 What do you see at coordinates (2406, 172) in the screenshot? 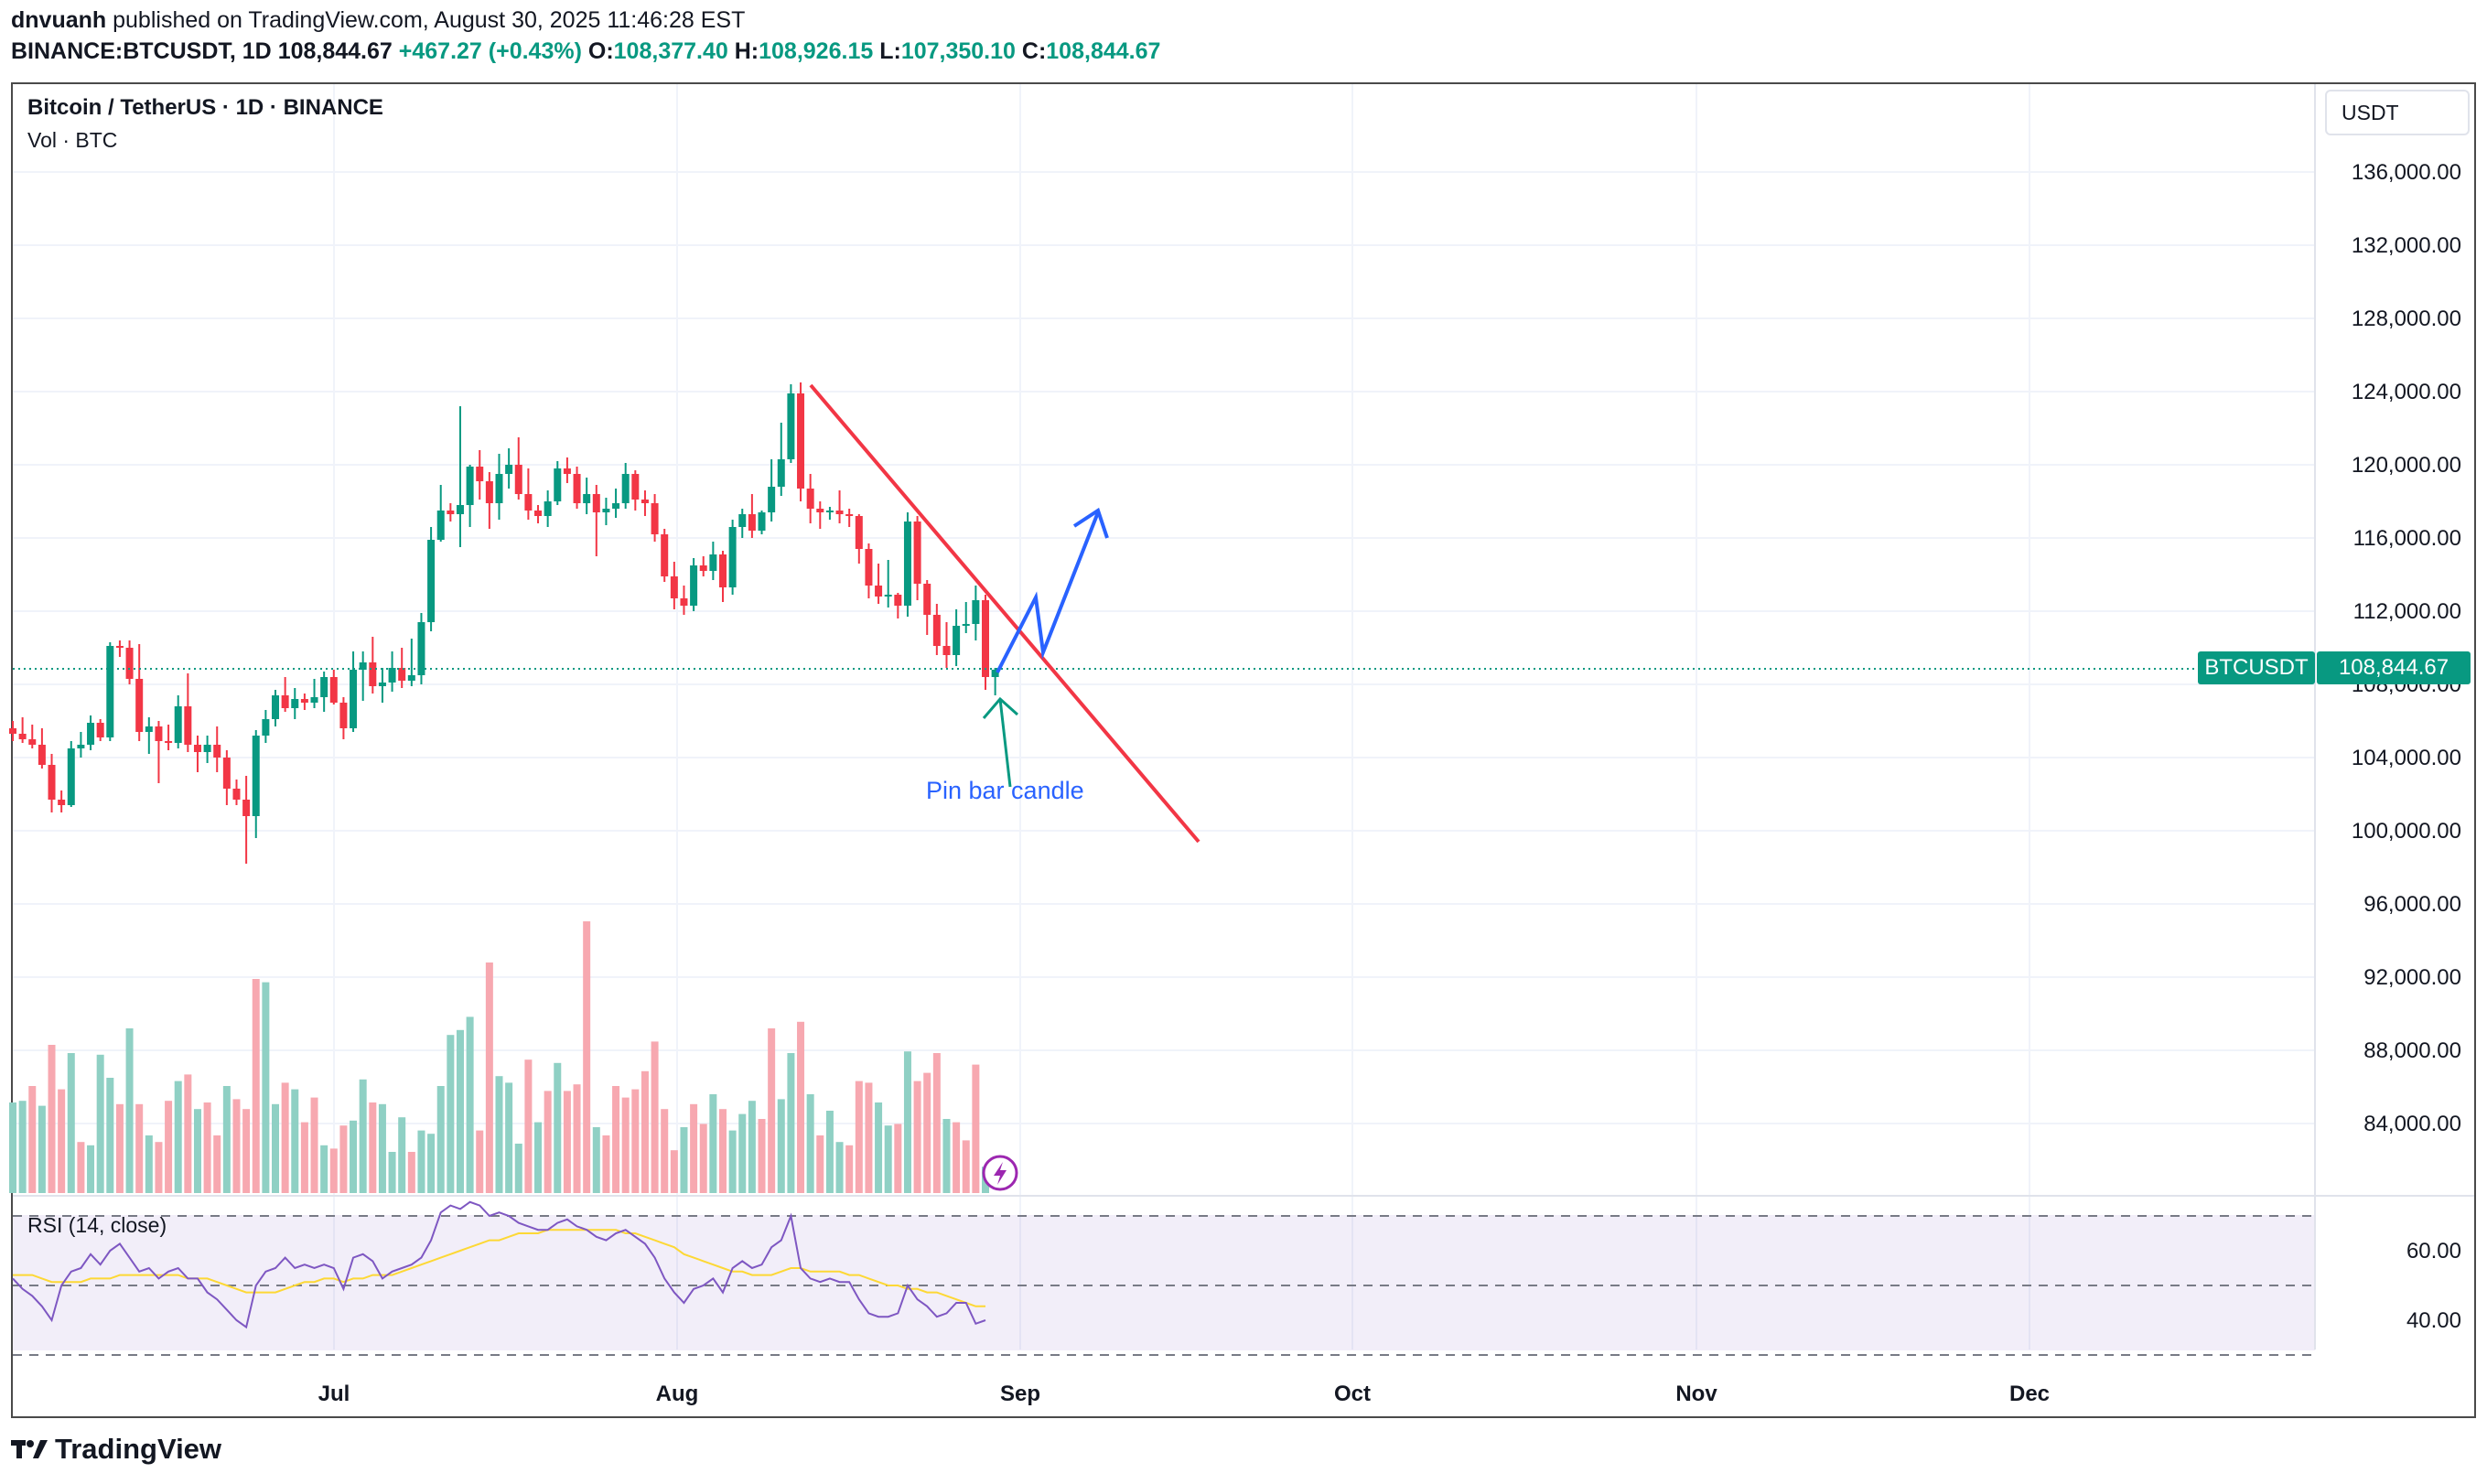
I see `price-tick-label: 136,000.00` at bounding box center [2406, 172].